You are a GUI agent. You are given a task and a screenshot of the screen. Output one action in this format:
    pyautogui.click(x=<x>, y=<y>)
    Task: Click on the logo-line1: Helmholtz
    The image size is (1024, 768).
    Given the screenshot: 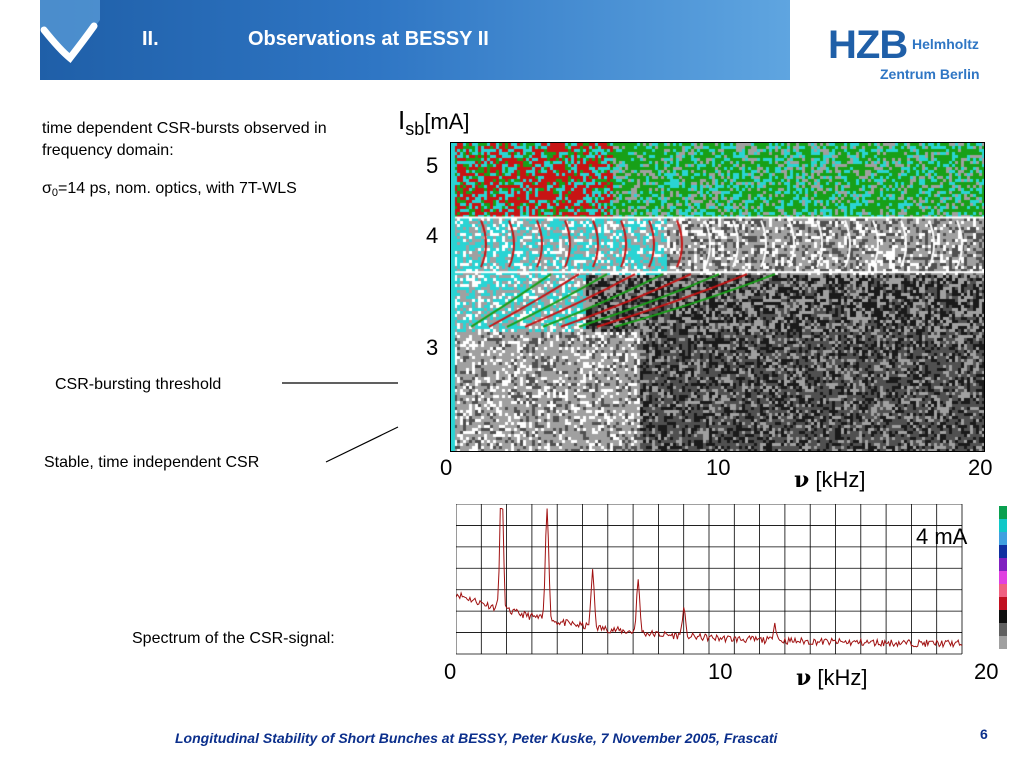 What is the action you would take?
    pyautogui.click(x=945, y=44)
    